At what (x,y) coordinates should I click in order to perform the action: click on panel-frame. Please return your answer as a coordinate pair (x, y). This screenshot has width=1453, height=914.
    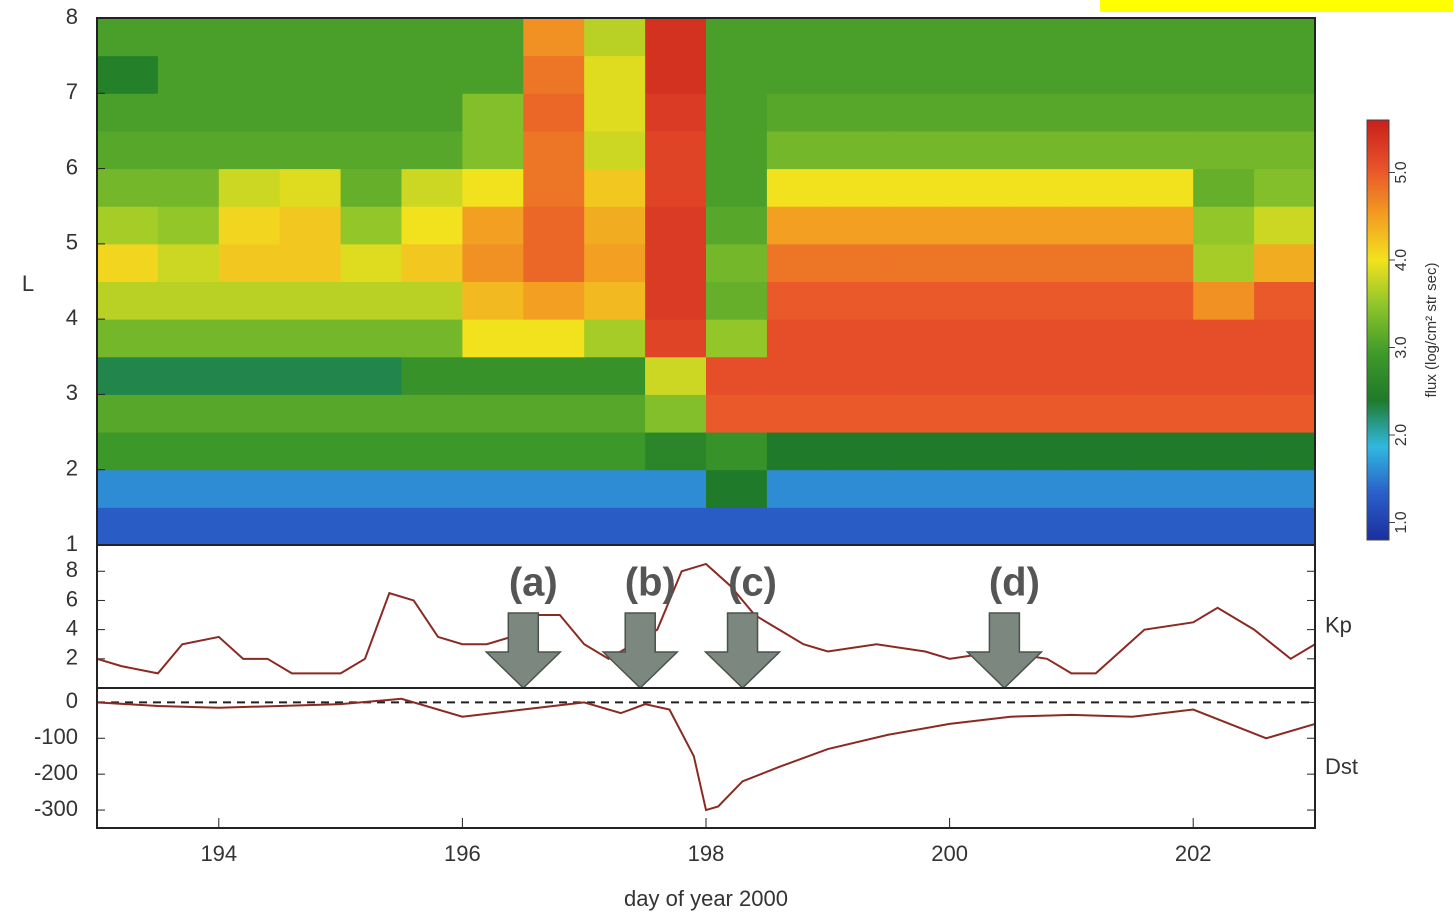
    Looking at the image, I should click on (706, 758).